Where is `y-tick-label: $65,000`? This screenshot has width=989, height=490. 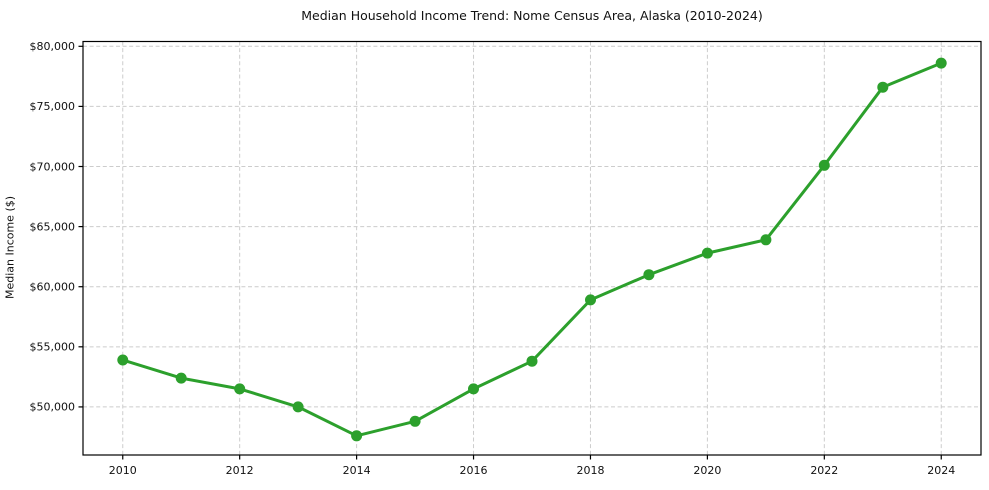 y-tick-label: $65,000 is located at coordinates (53, 226).